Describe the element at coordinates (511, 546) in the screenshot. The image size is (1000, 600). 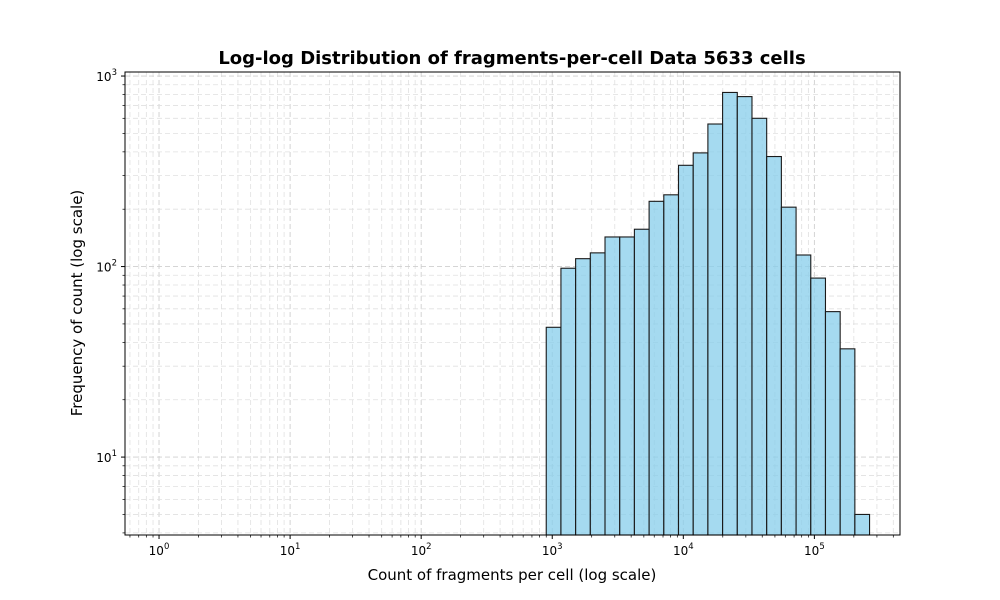
I see `x-axis-ticks: 10⁰ 10¹ 10² 10³ 10⁴ 10⁵` at that location.